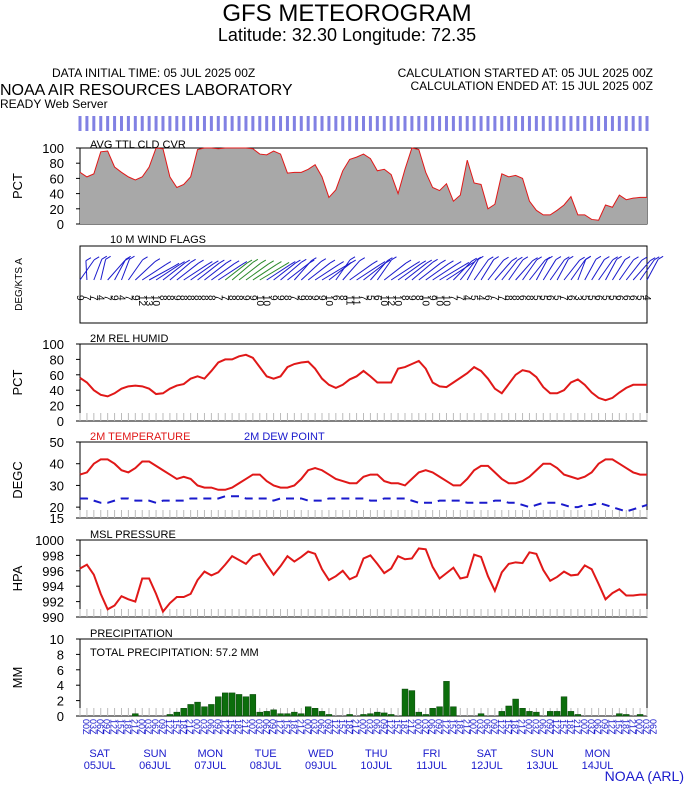 The image size is (694, 788). Describe the element at coordinates (644, 776) in the screenshot. I see `noaa-credit: NOAA (ARL)` at that location.